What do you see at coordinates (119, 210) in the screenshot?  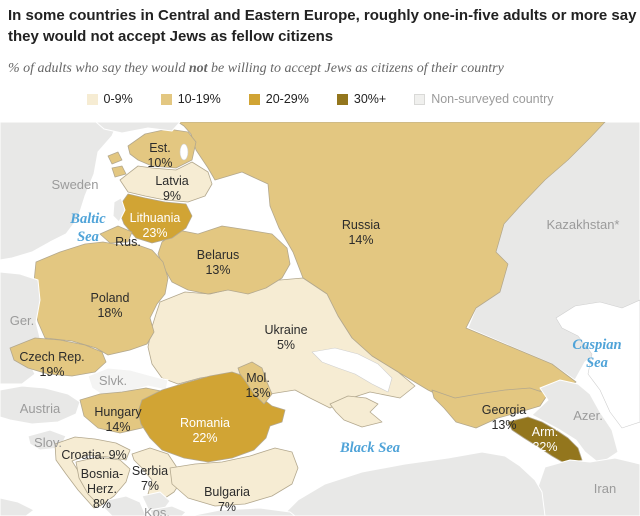 I see `gotland-shape` at bounding box center [119, 210].